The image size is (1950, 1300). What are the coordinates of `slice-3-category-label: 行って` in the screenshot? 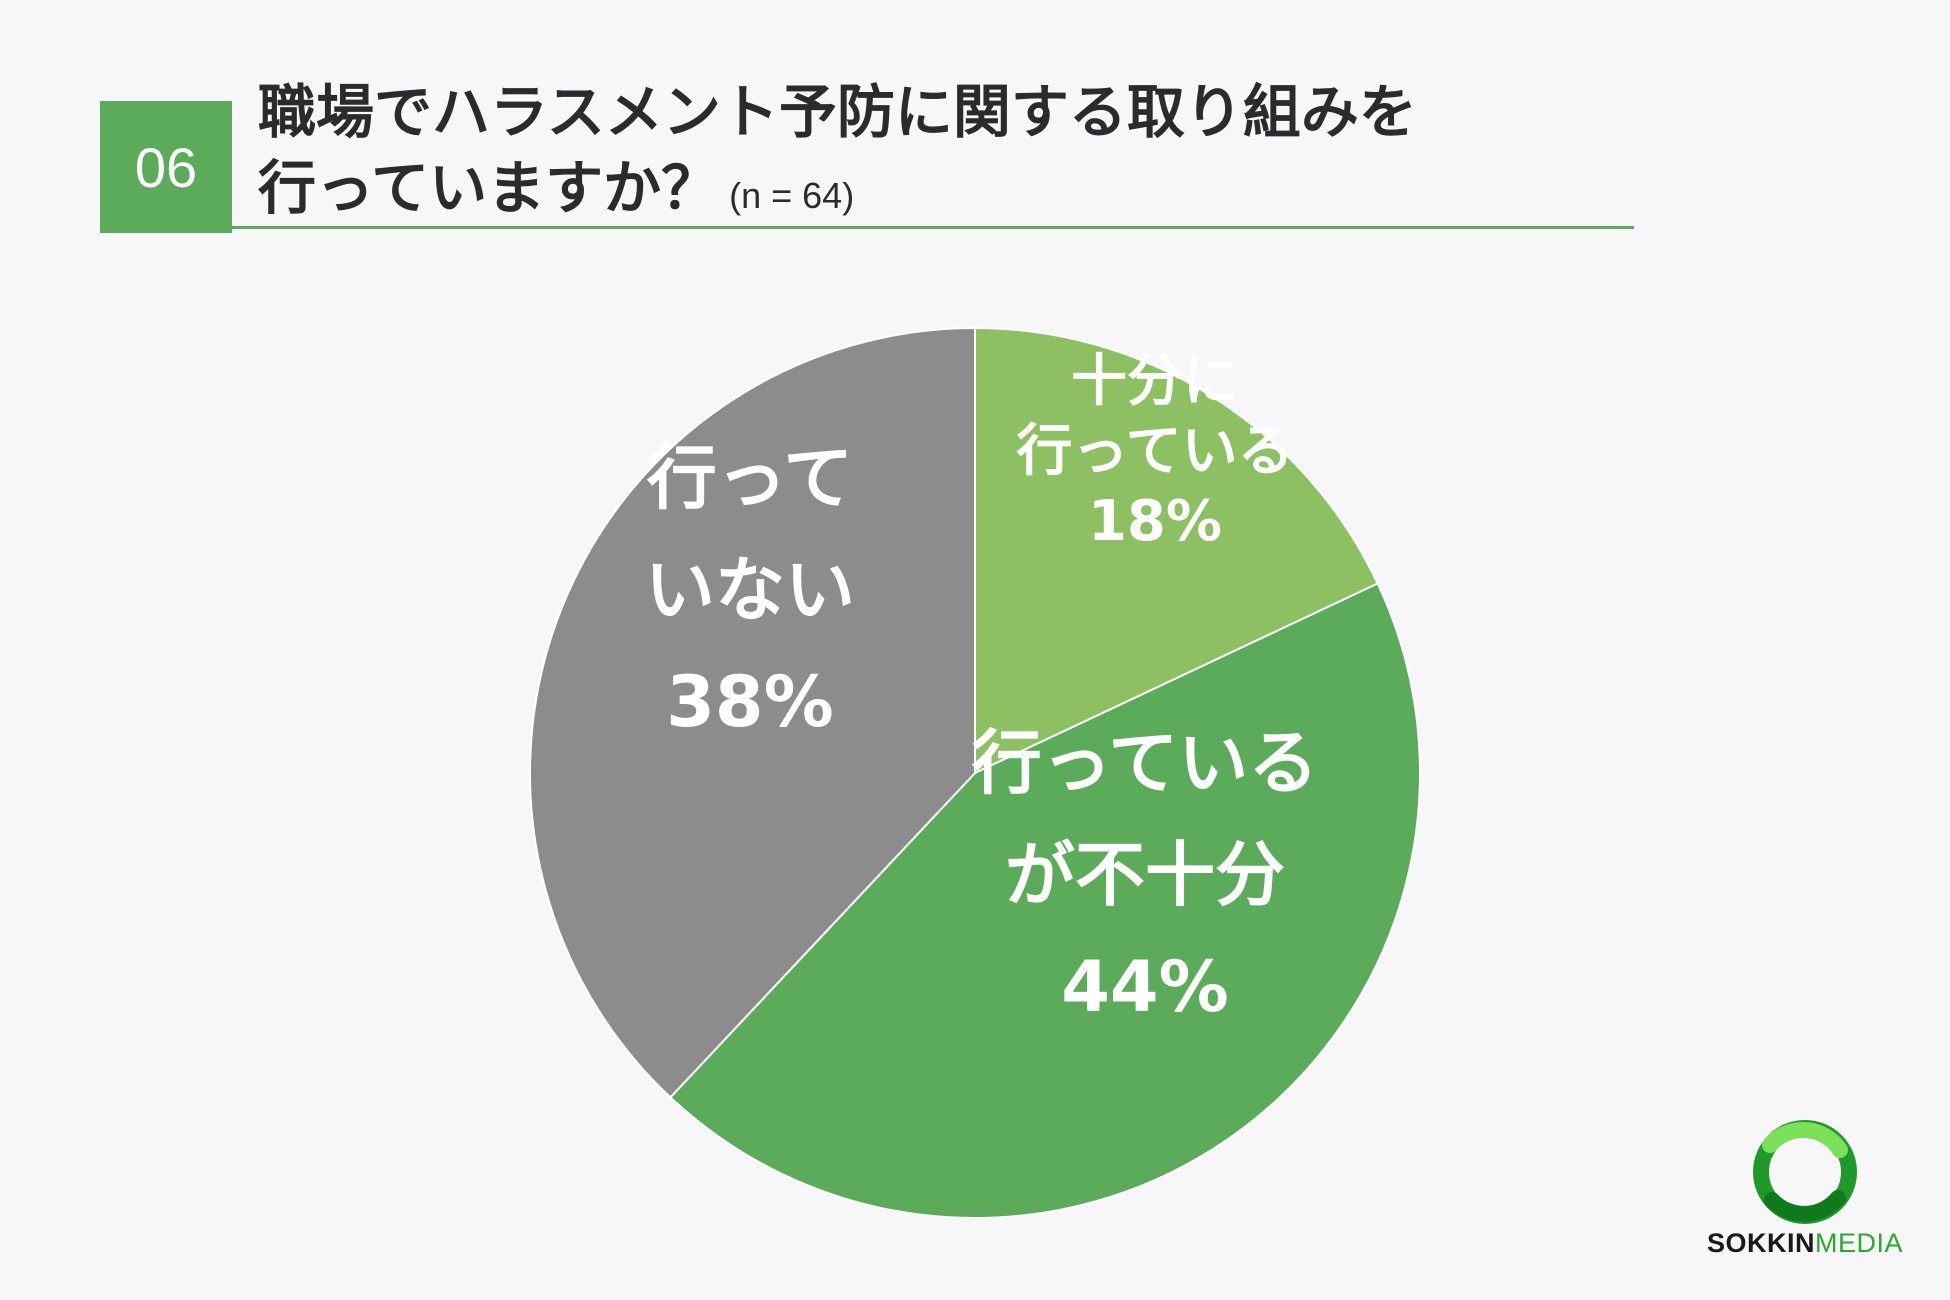 It's located at (750, 478).